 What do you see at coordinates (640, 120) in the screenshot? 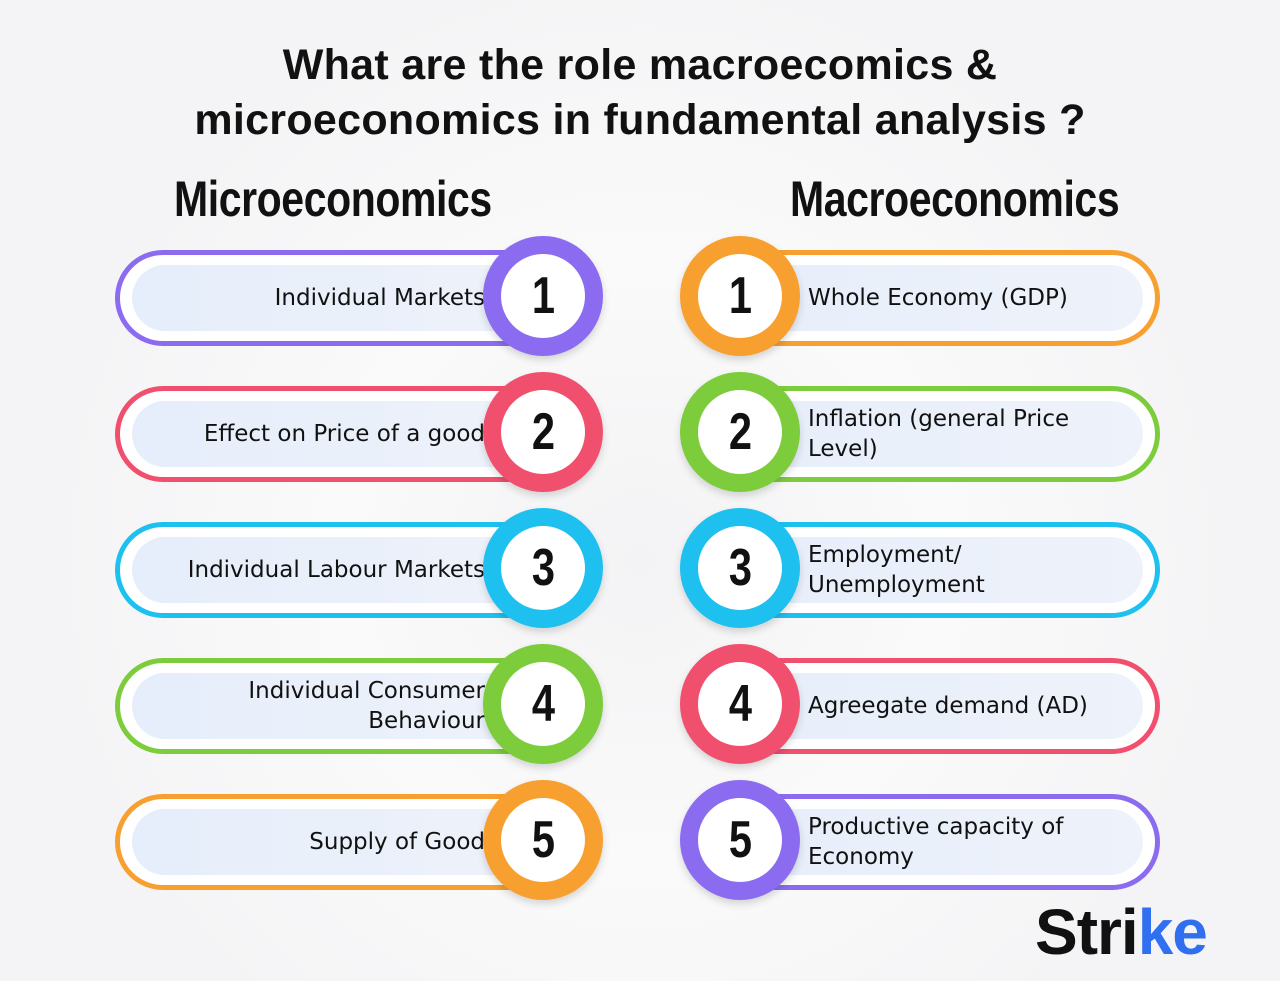
I see `title-line-2: microeconomics in fundamental analysis ?` at bounding box center [640, 120].